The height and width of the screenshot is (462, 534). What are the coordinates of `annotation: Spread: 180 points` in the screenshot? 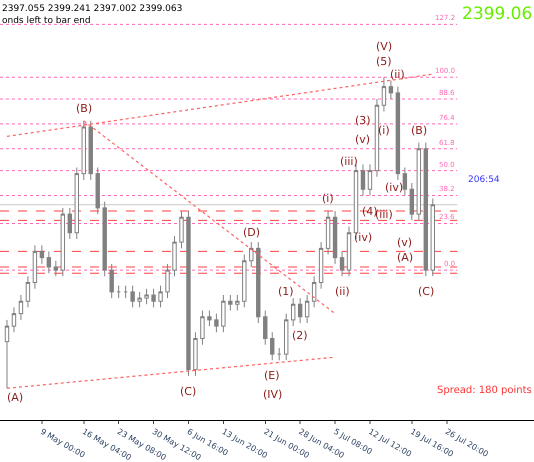 It's located at (484, 390).